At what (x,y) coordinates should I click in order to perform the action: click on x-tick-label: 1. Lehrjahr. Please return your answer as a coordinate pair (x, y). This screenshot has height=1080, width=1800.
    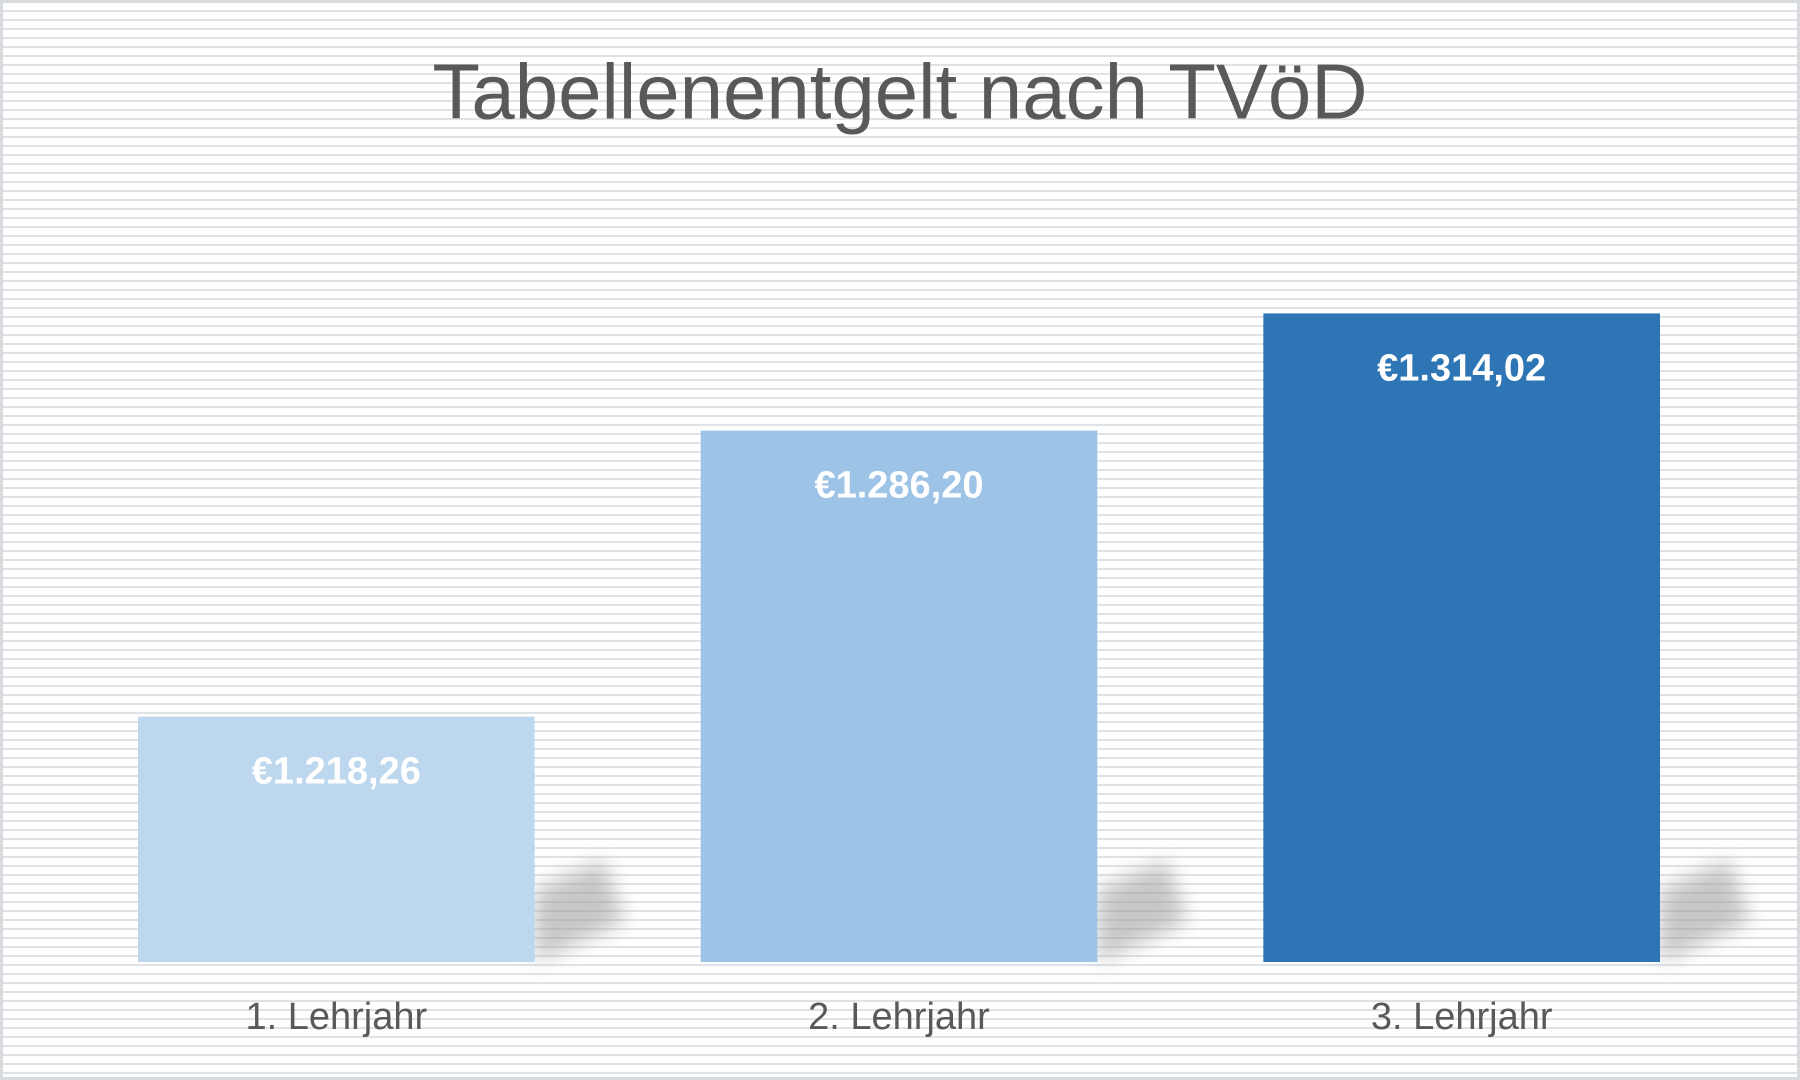
    Looking at the image, I should click on (336, 1017).